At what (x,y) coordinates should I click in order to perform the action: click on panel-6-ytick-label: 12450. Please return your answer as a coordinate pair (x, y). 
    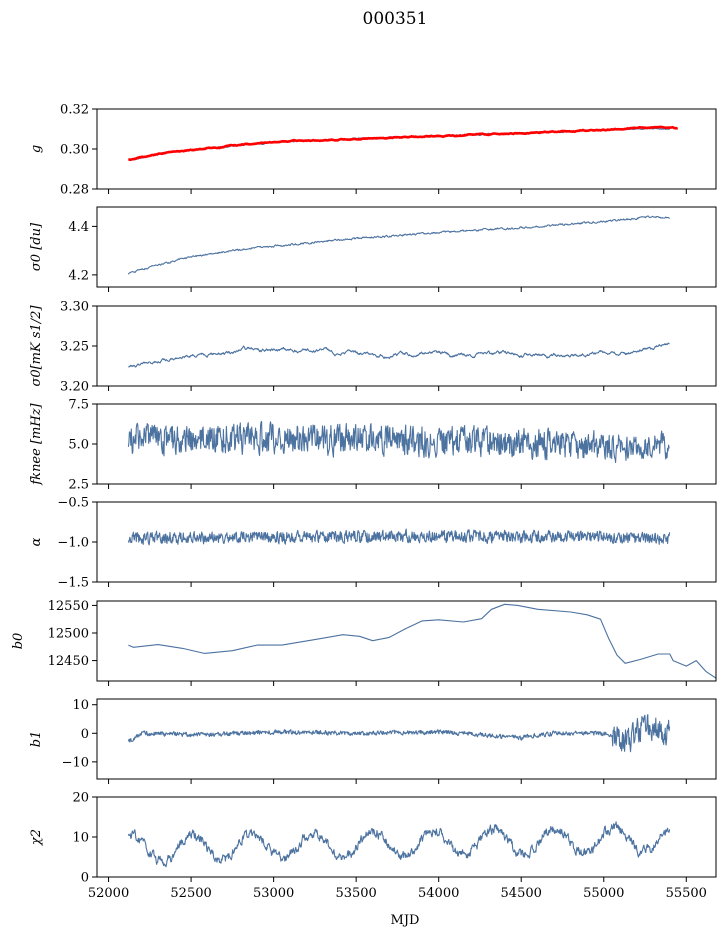
    Looking at the image, I should click on (68, 661).